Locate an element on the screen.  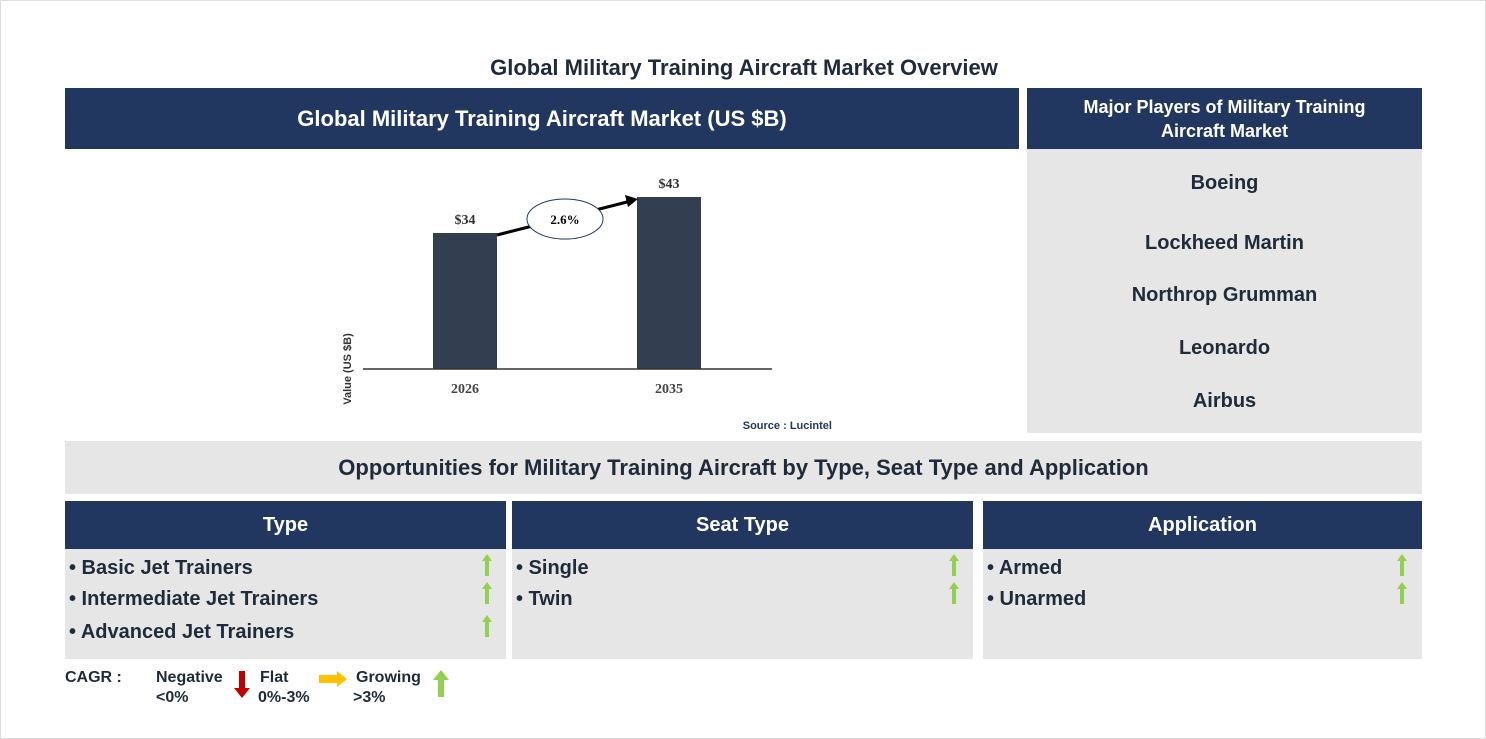
application-panel: • Armed • Unarmed is located at coordinates (1202, 604).